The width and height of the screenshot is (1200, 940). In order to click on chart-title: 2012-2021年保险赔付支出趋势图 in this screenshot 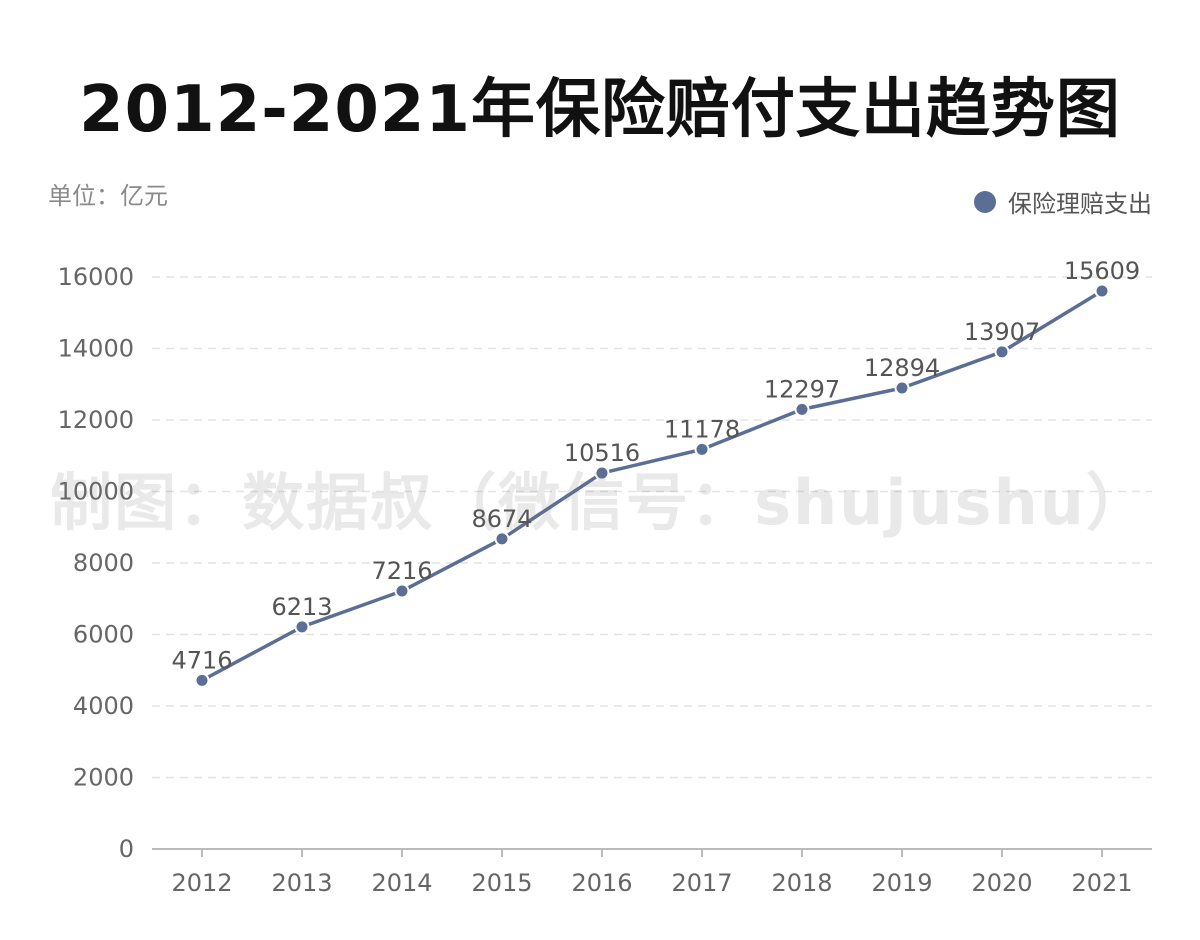, I will do `click(600, 110)`.